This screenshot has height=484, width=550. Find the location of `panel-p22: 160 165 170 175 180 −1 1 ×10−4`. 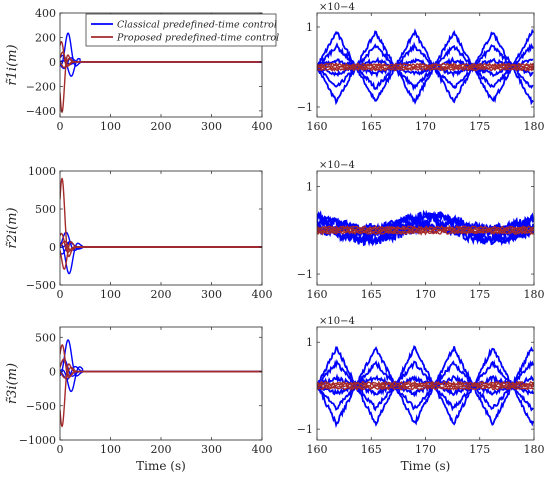

panel-p22: 160 165 170 175 180 −1 1 ×10−4 is located at coordinates (421, 230).